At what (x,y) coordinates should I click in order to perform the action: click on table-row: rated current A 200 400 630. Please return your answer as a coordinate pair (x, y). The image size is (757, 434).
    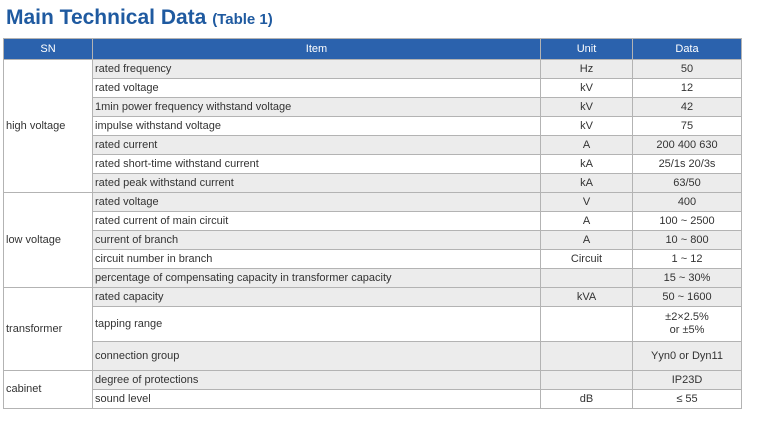
    Looking at the image, I should click on (373, 145).